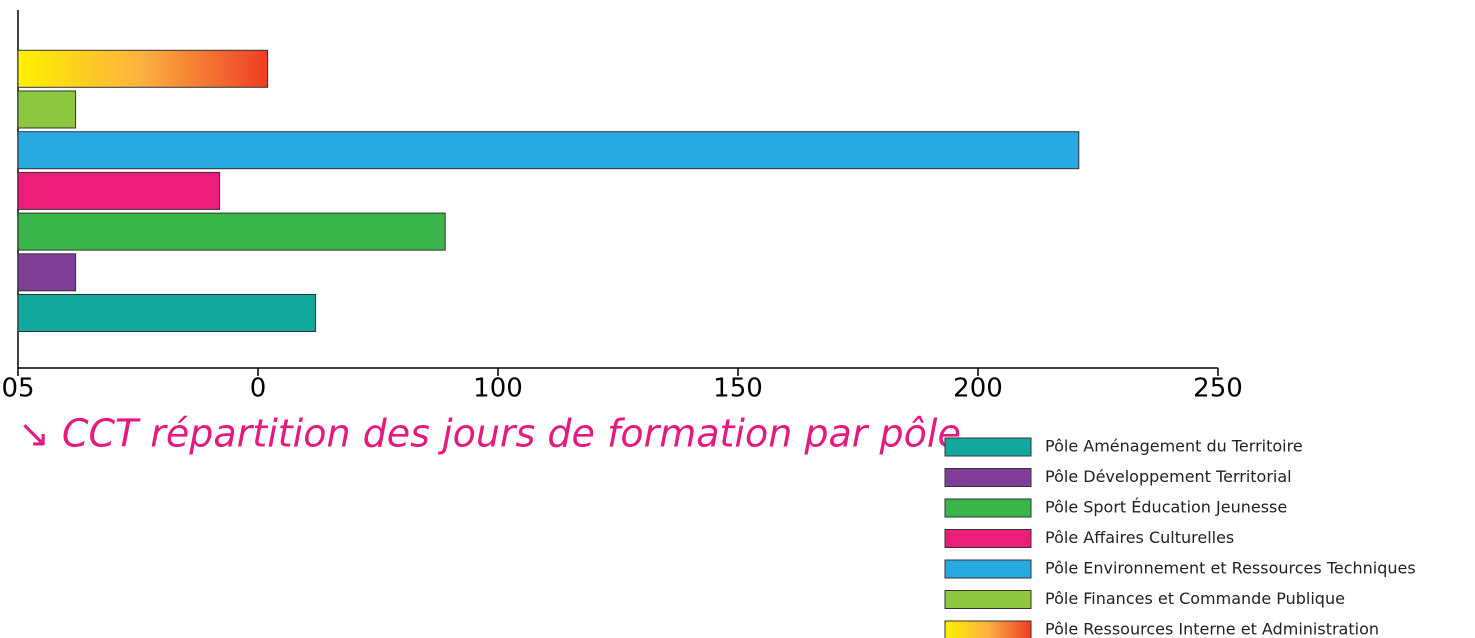 The image size is (1475, 638). Describe the element at coordinates (1166, 507) in the screenshot. I see `legend-label: Pôle Sport Éducation Jeunesse` at that location.